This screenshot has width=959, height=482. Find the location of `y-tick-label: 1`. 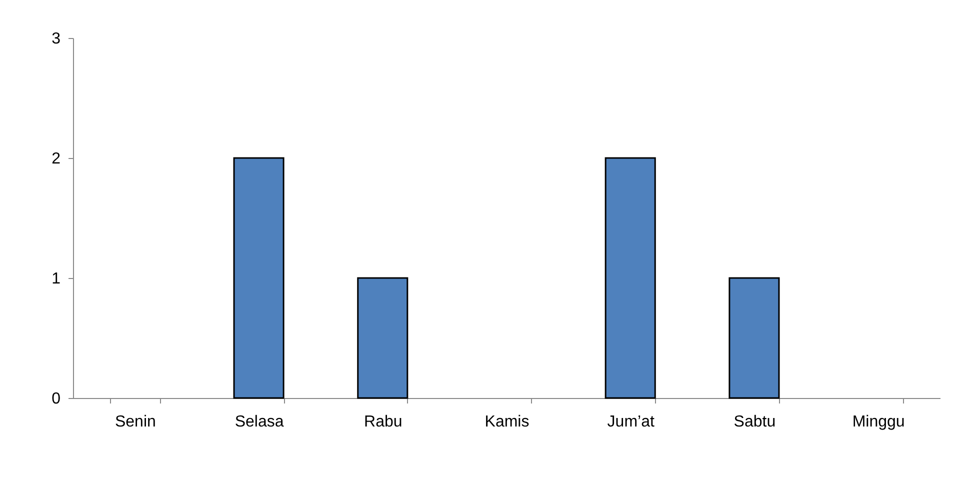

y-tick-label: 1 is located at coordinates (56, 279).